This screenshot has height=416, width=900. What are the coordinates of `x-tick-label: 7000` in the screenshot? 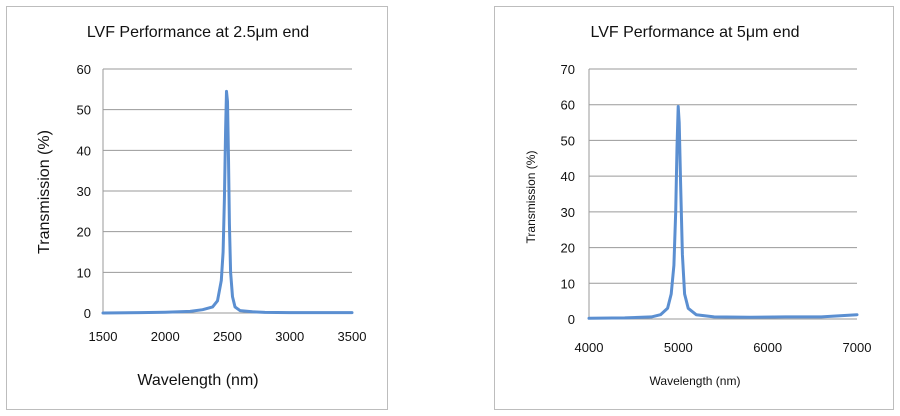 It's located at (857, 347).